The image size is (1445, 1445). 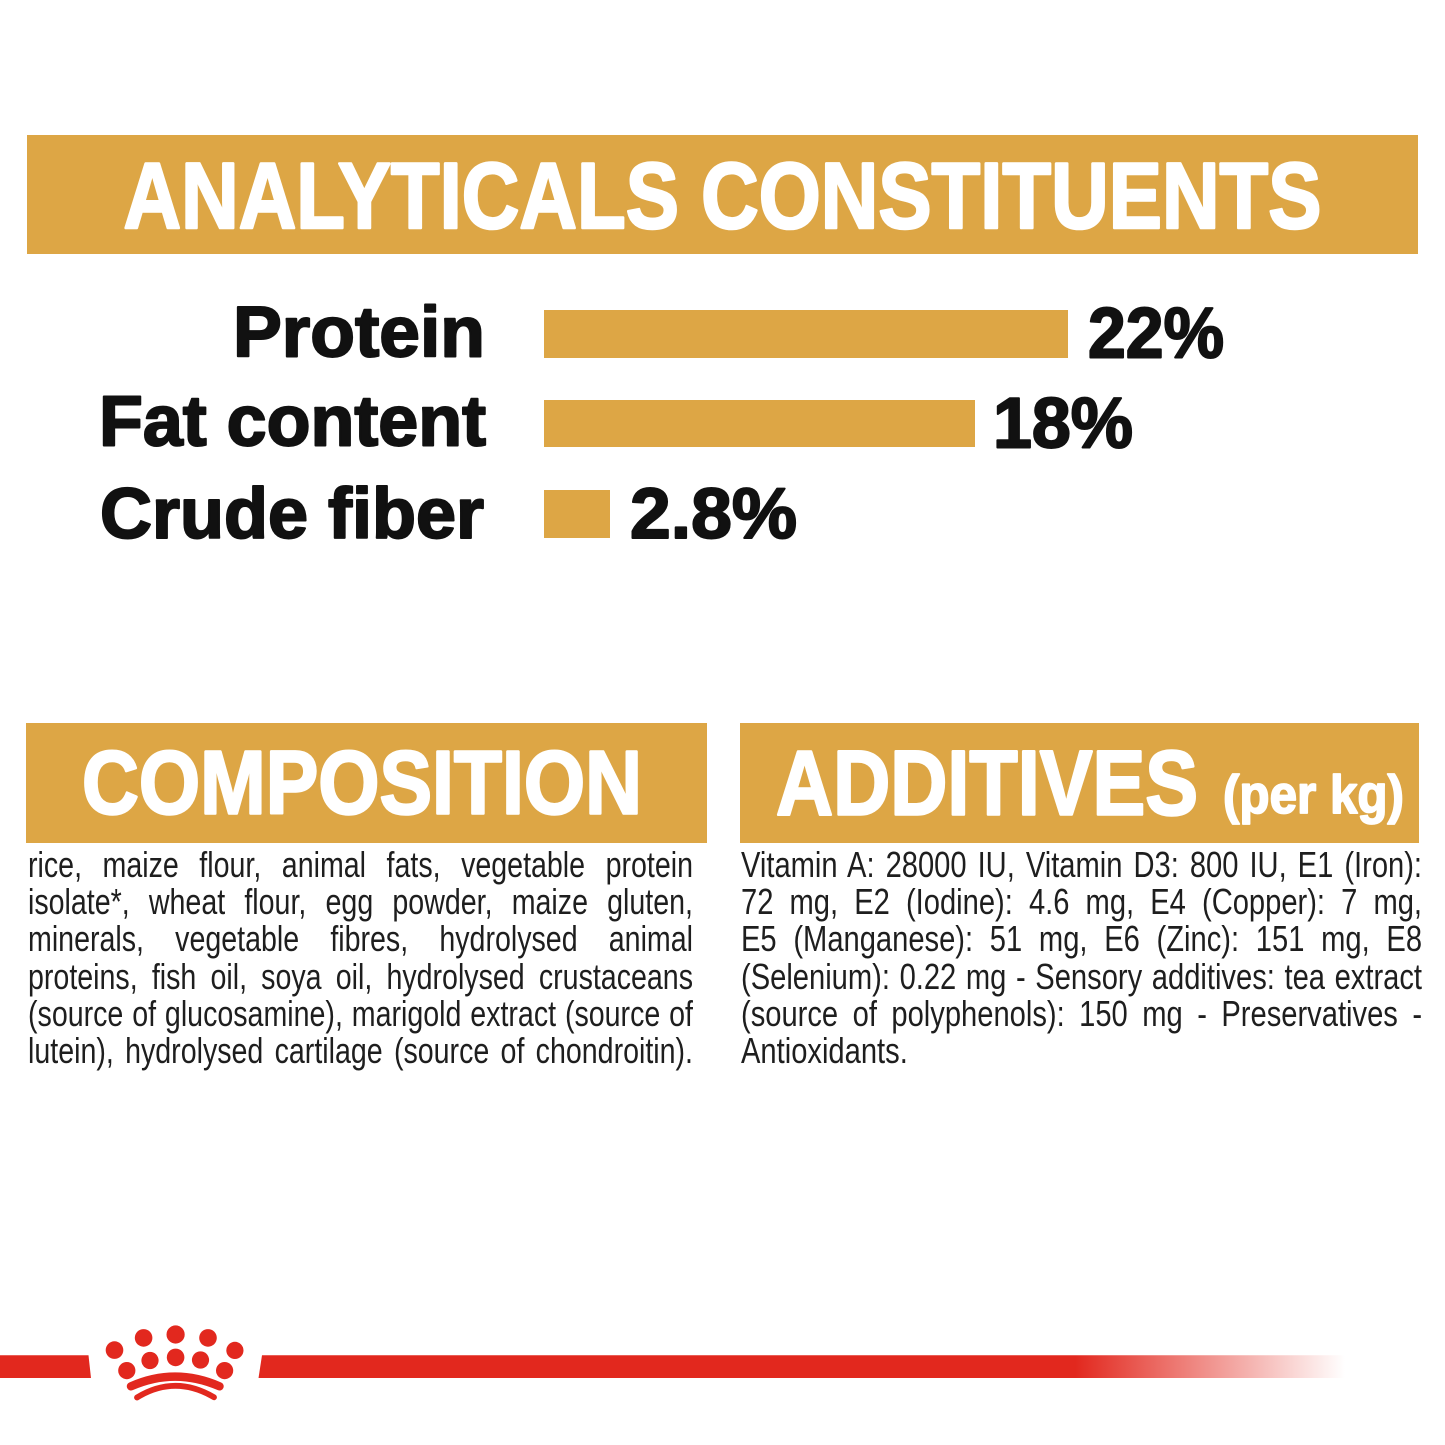 What do you see at coordinates (713, 514) in the screenshot?
I see `svg-text: 2.8%` at bounding box center [713, 514].